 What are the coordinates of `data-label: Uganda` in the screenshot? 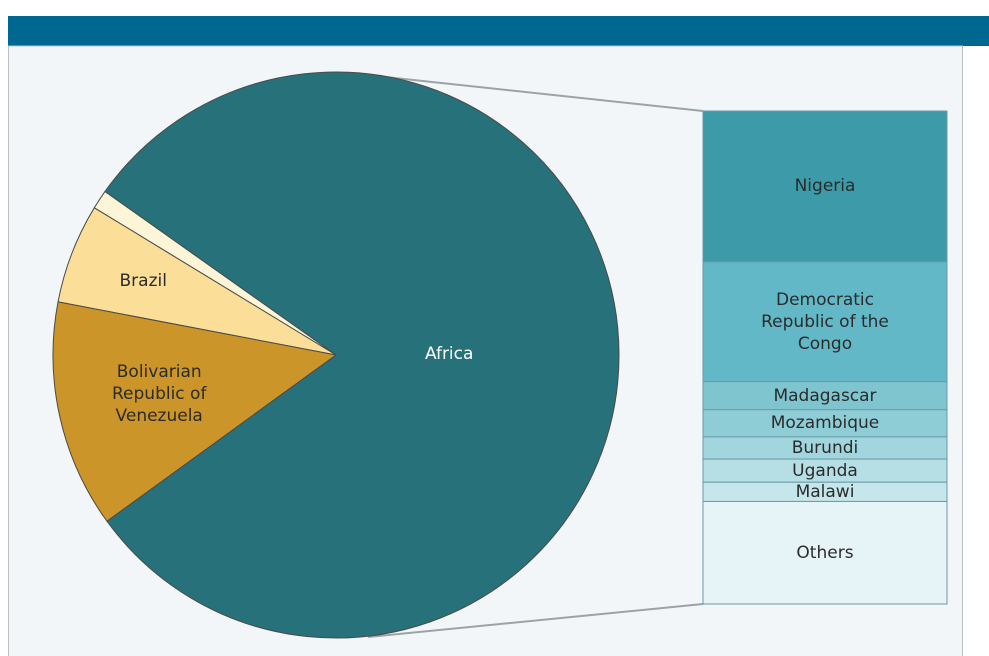 It's located at (825, 470).